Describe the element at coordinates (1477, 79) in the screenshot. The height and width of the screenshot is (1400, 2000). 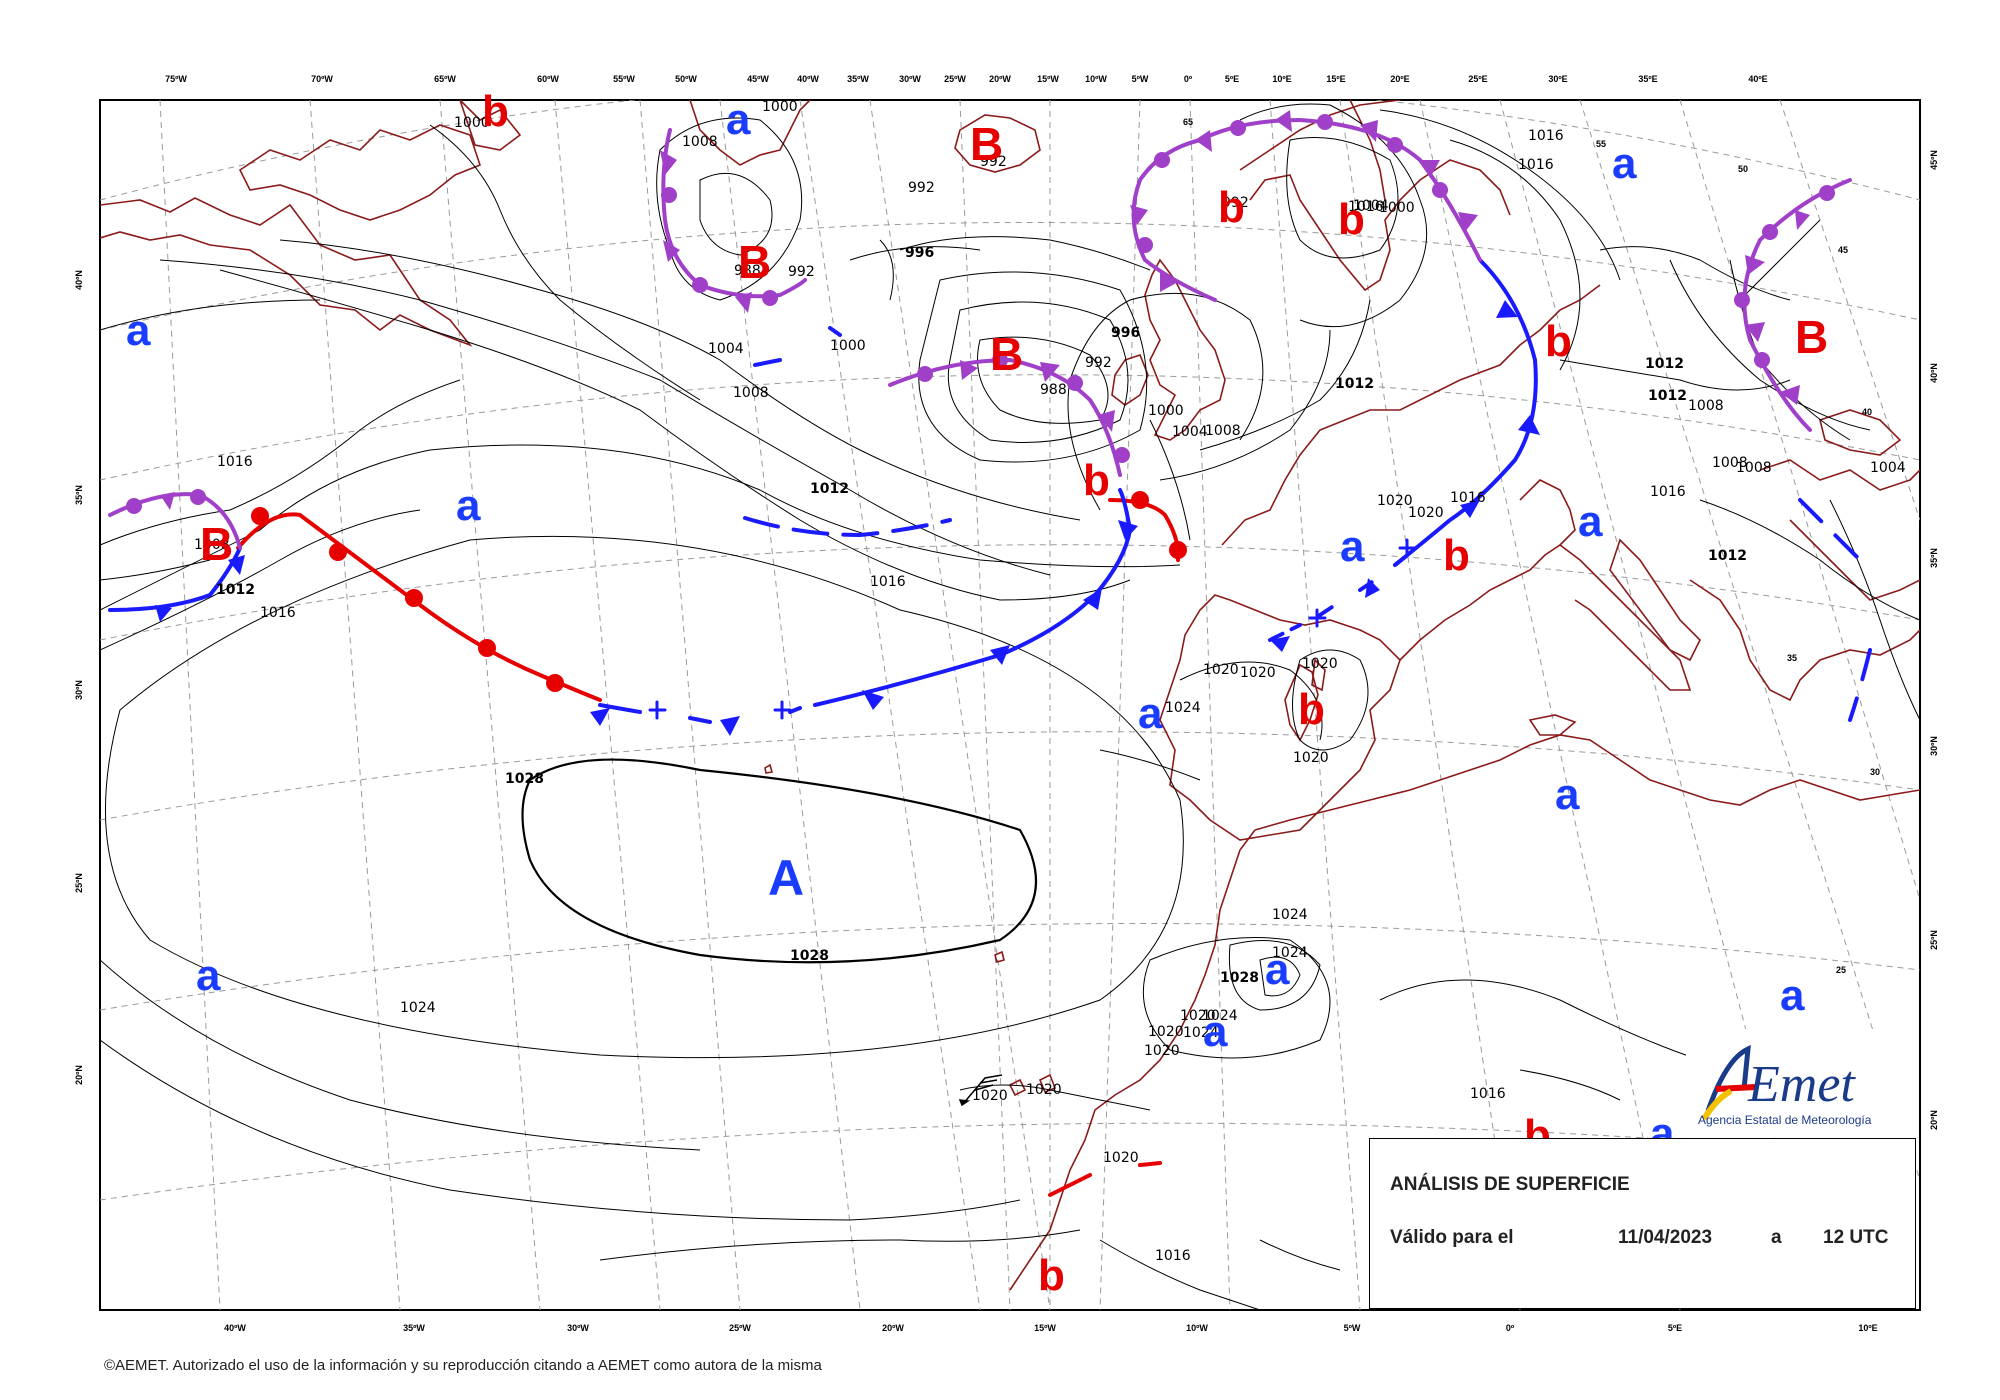
I see `top-lon-label: 25ºE` at that location.